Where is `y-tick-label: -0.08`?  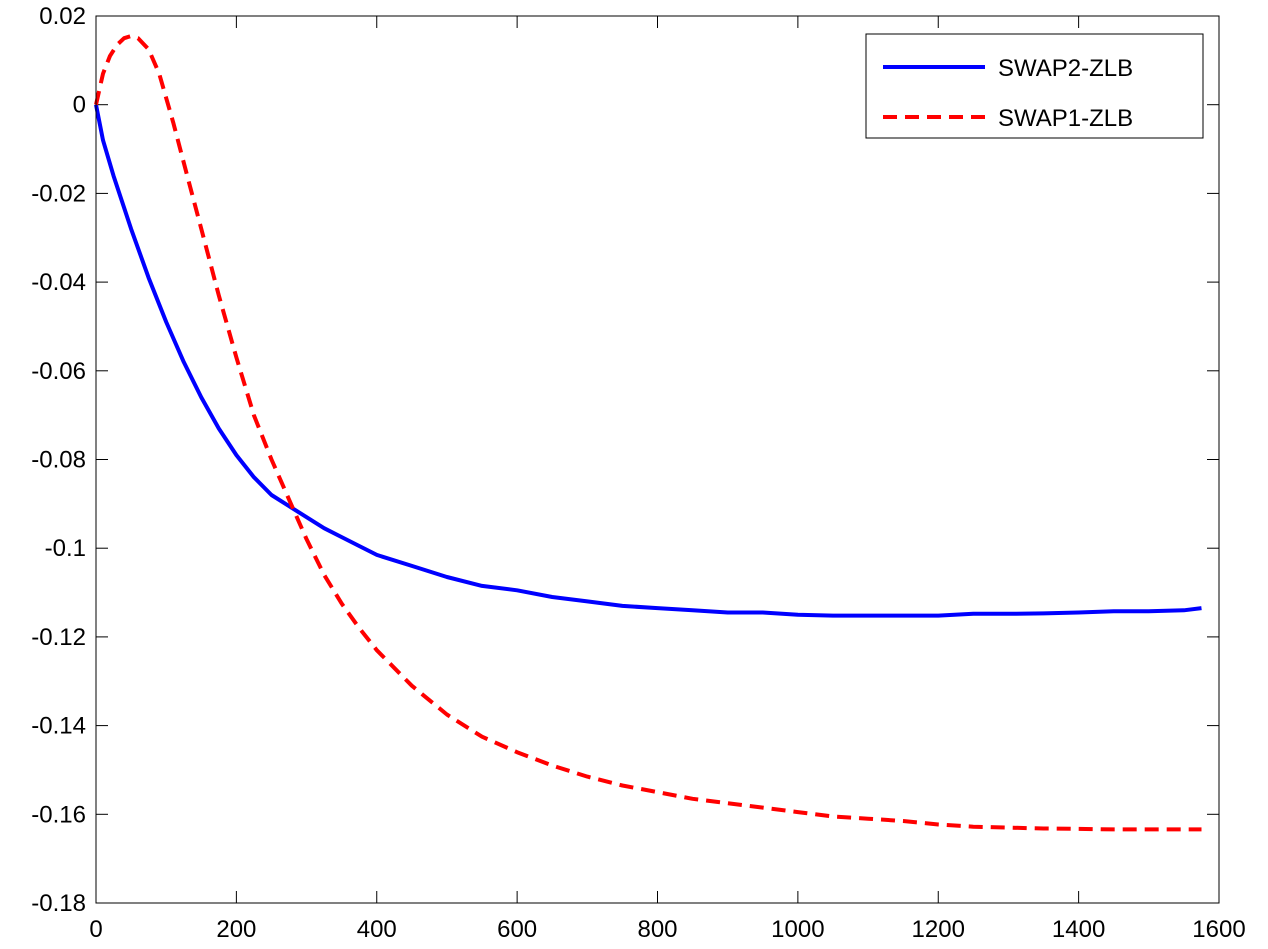
y-tick-label: -0.08 is located at coordinates (58, 460).